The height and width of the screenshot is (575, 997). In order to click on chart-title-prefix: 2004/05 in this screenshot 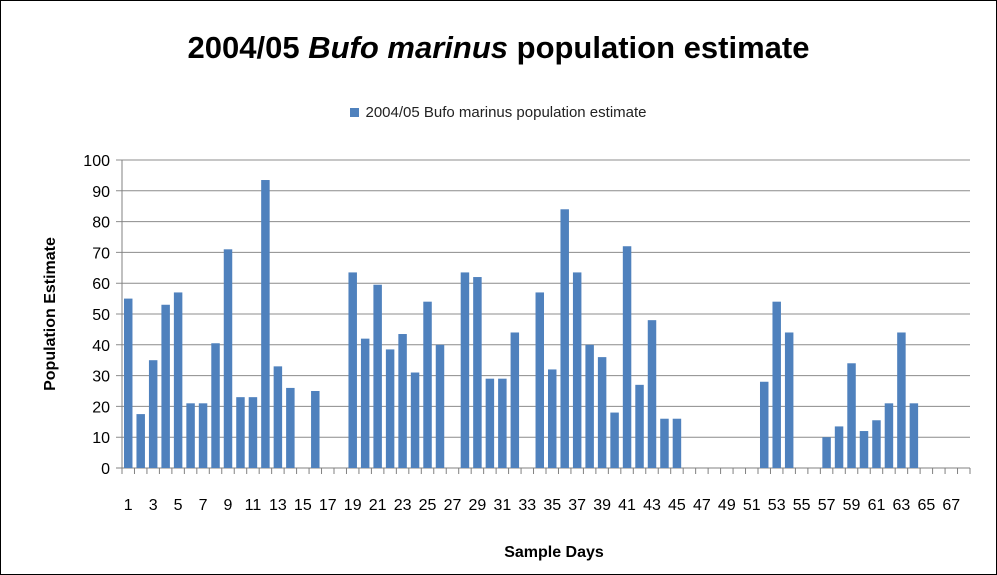, I will do `click(248, 47)`.